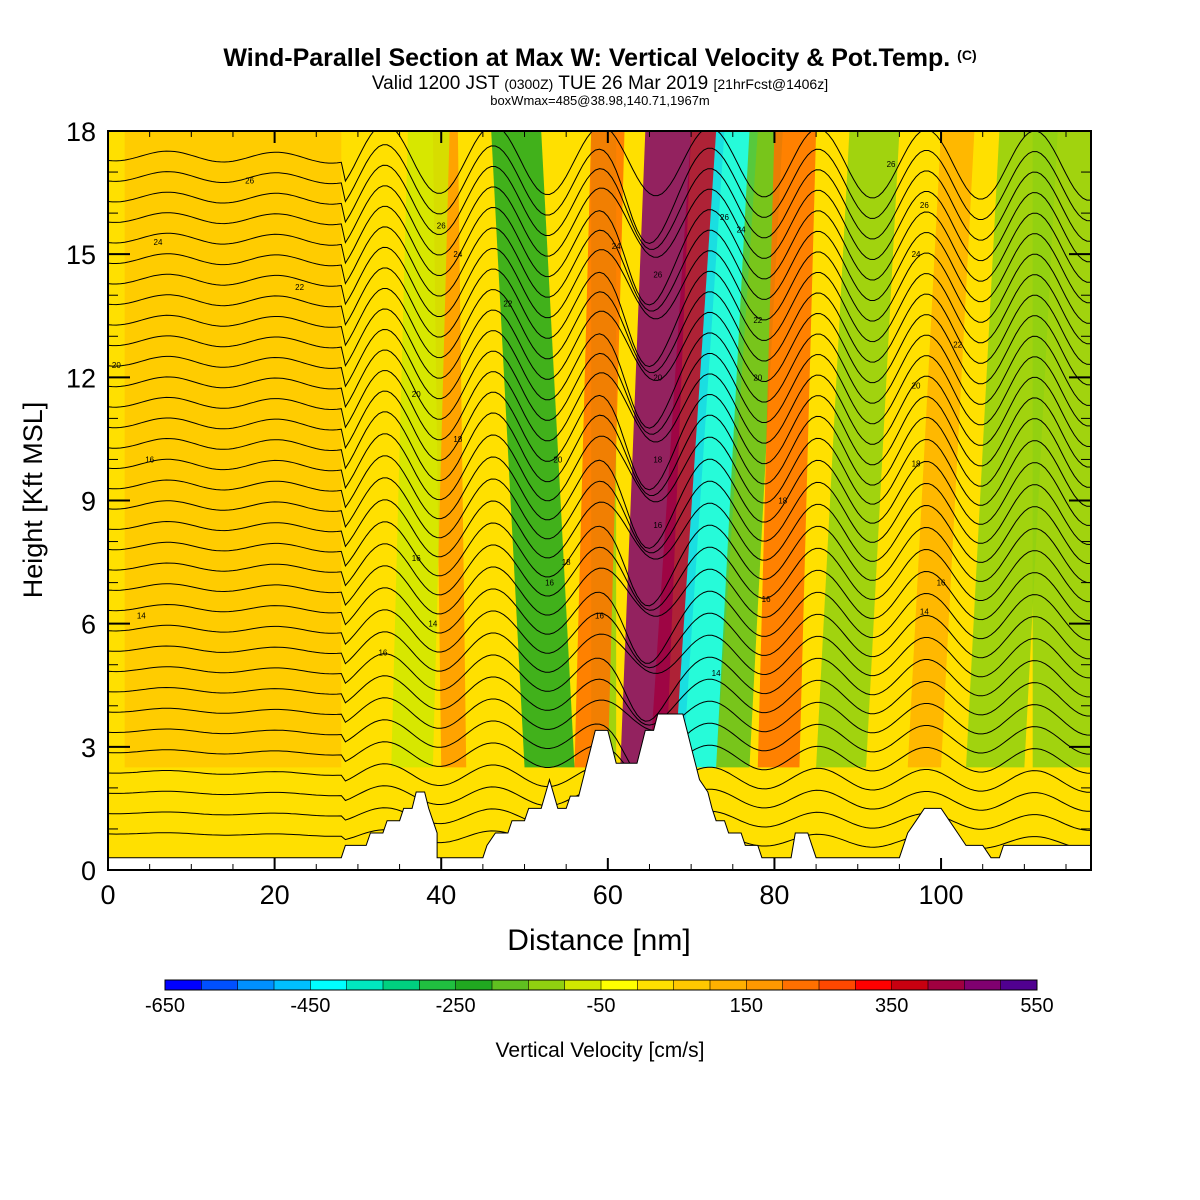 This screenshot has width=1200, height=1200. I want to click on colorbar-tick-label: -450, so click(310, 1006).